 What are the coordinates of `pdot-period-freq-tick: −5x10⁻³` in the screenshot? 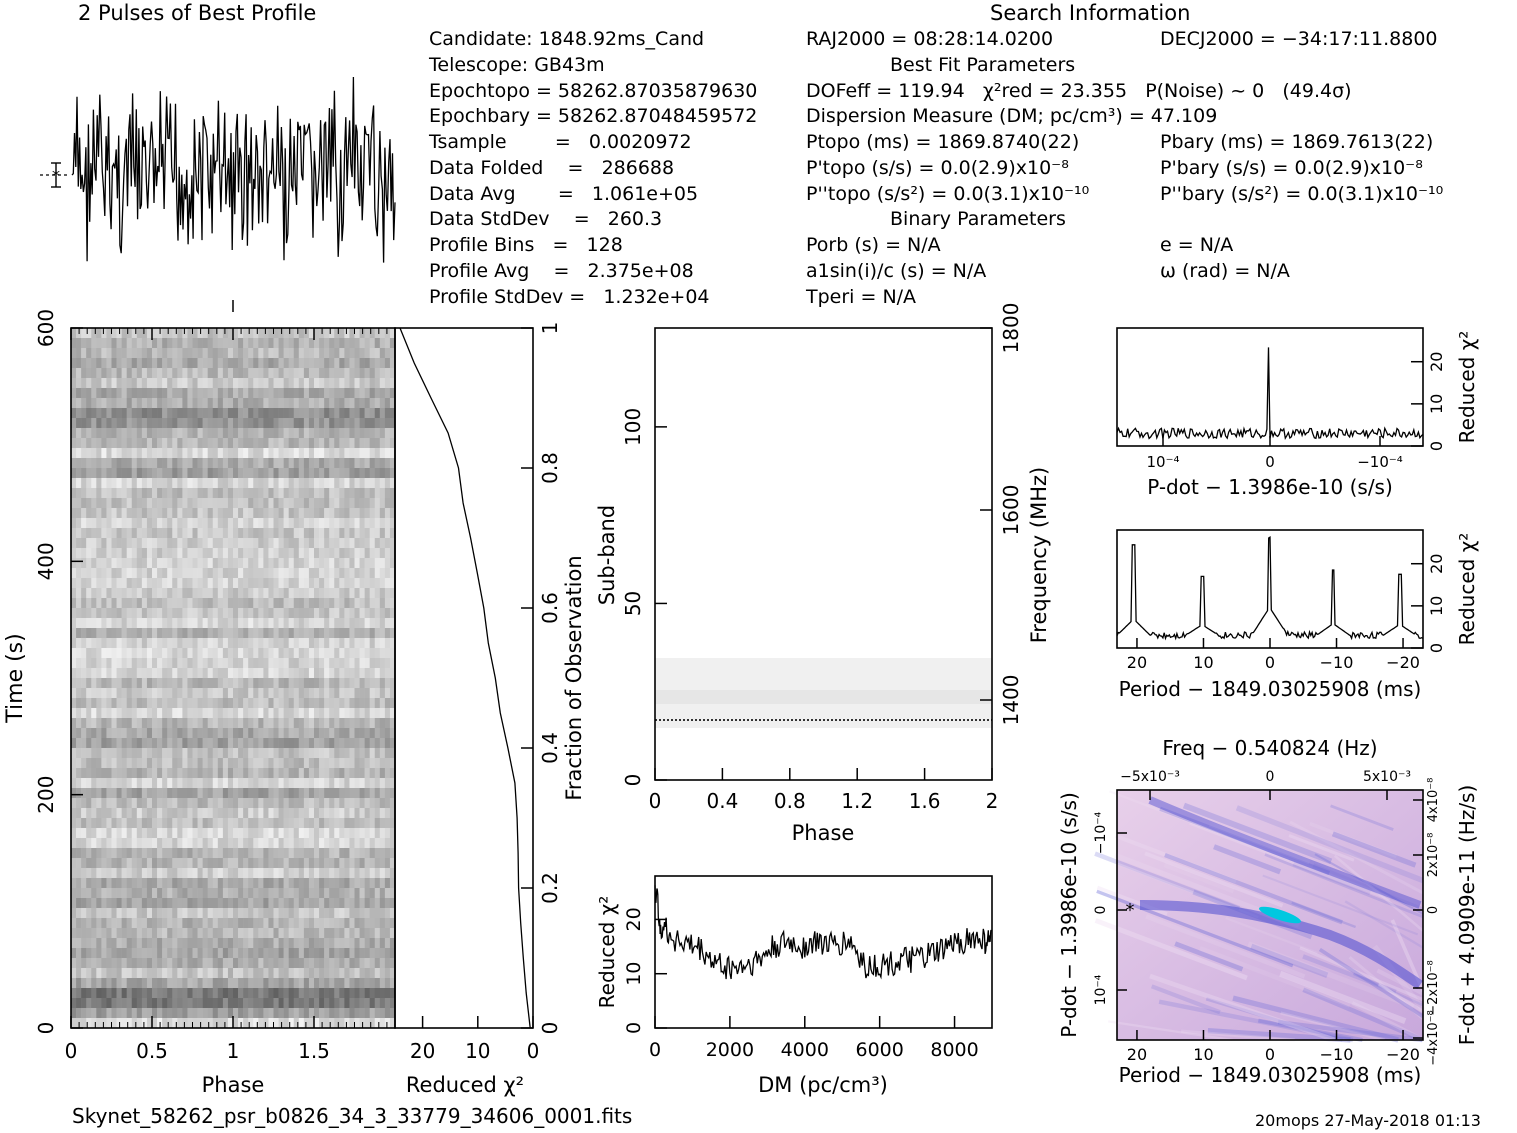 It's located at (1150, 777).